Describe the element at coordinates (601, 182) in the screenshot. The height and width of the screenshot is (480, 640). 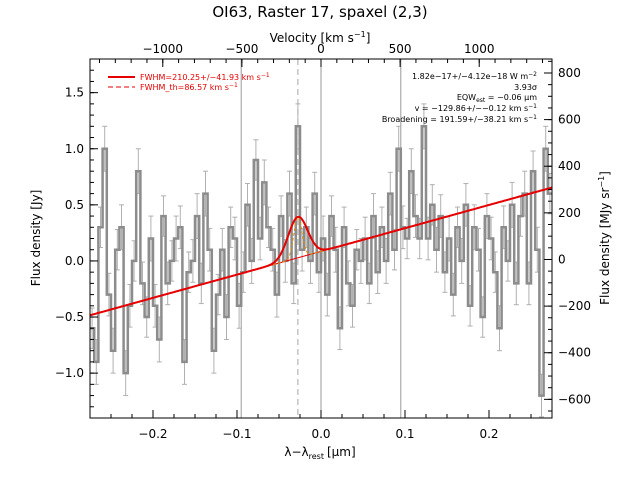
I see `right-y-axis-label-sup: −1` at that location.